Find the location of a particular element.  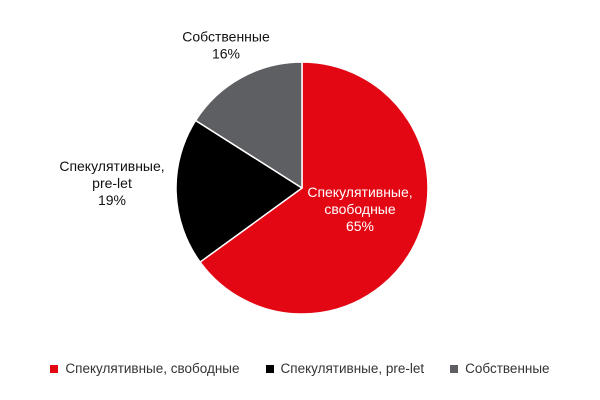

slice-percent: 65% is located at coordinates (360, 226).